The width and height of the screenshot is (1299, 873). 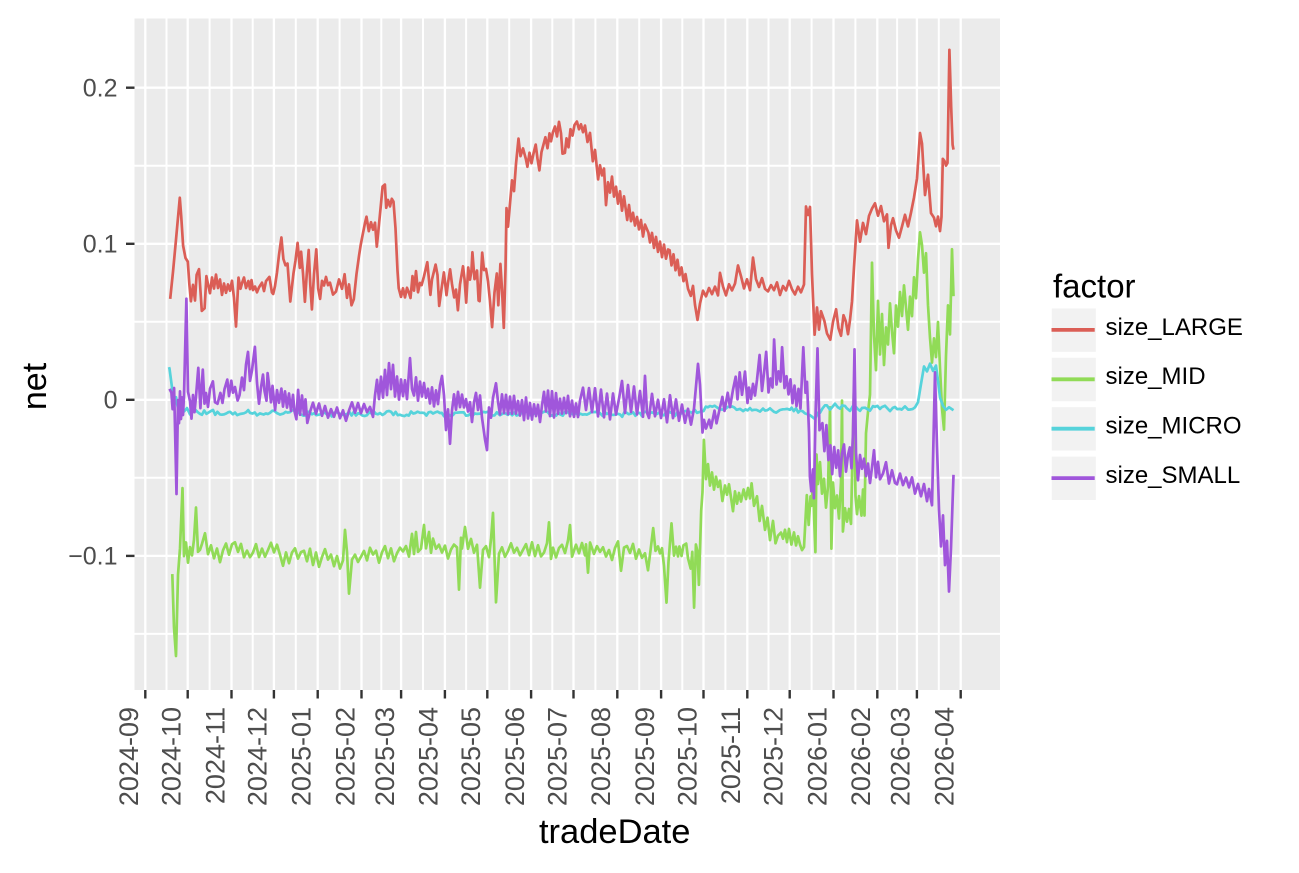 What do you see at coordinates (100, 88) in the screenshot?
I see `svg-text: 0.2` at bounding box center [100, 88].